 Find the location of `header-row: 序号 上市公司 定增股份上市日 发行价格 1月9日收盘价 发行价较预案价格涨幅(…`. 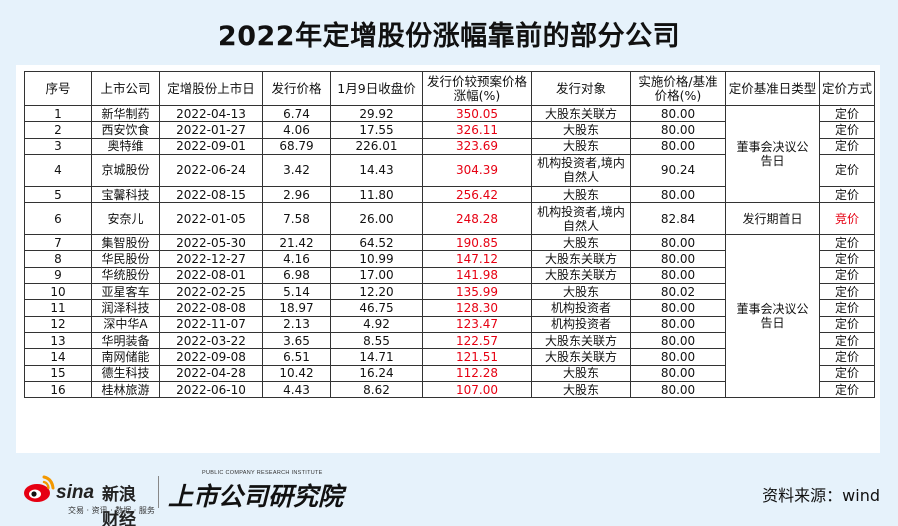

header-row: 序号 上市公司 定增股份上市日 发行价格 1月9日收盘价 发行价较预案价格涨幅(… is located at coordinates (449, 88).